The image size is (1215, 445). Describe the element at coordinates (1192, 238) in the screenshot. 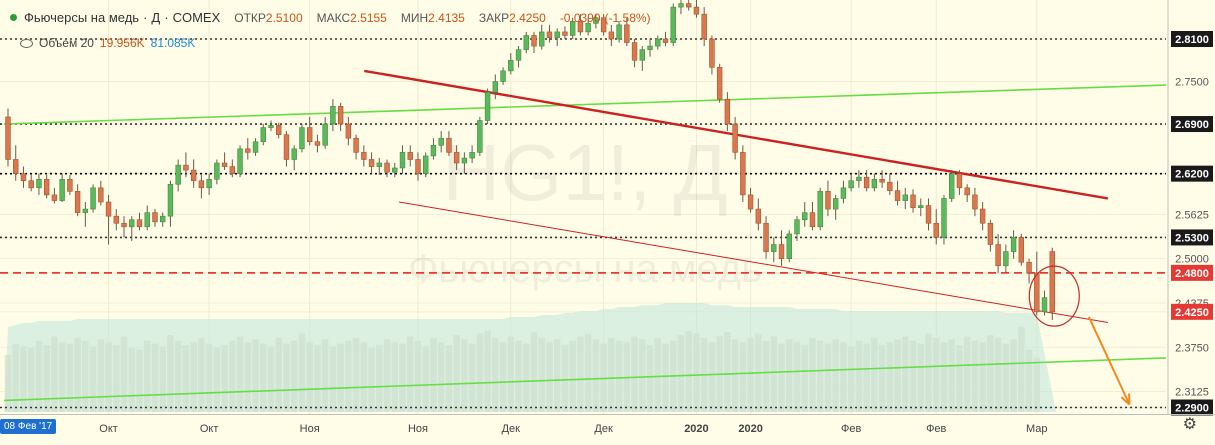

I see `level-label: 2.5300` at that location.